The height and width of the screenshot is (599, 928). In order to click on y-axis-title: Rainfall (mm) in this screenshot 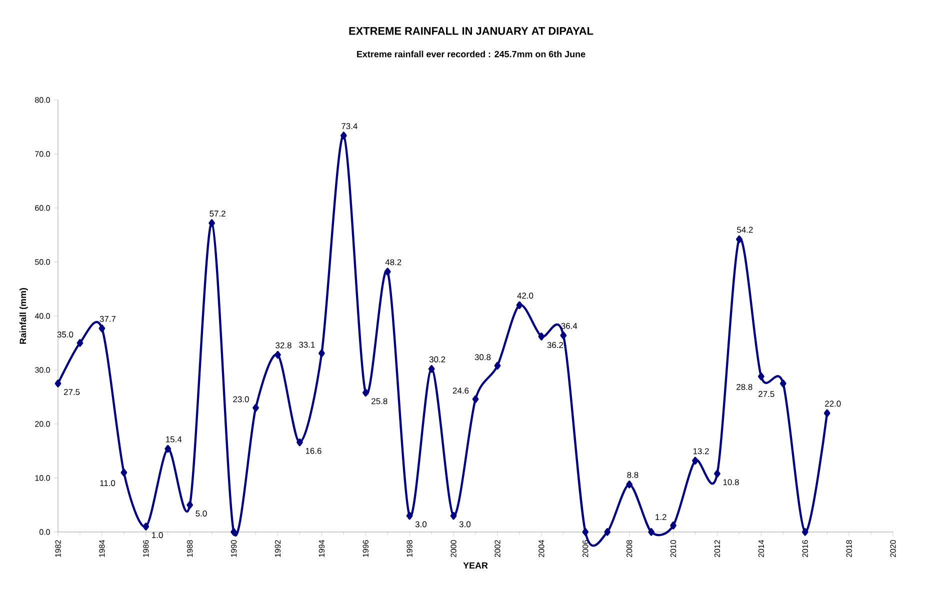, I will do `click(24, 316)`.